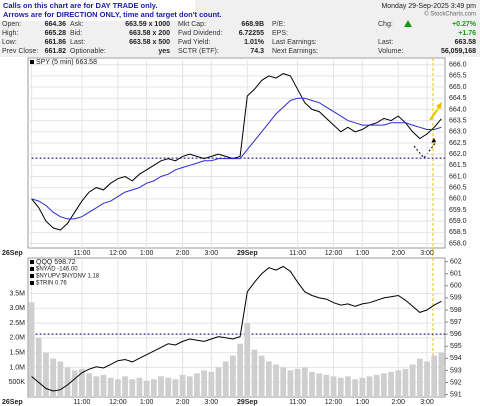  I want to click on quote-cell: Mkt Cap:, so click(192, 24).